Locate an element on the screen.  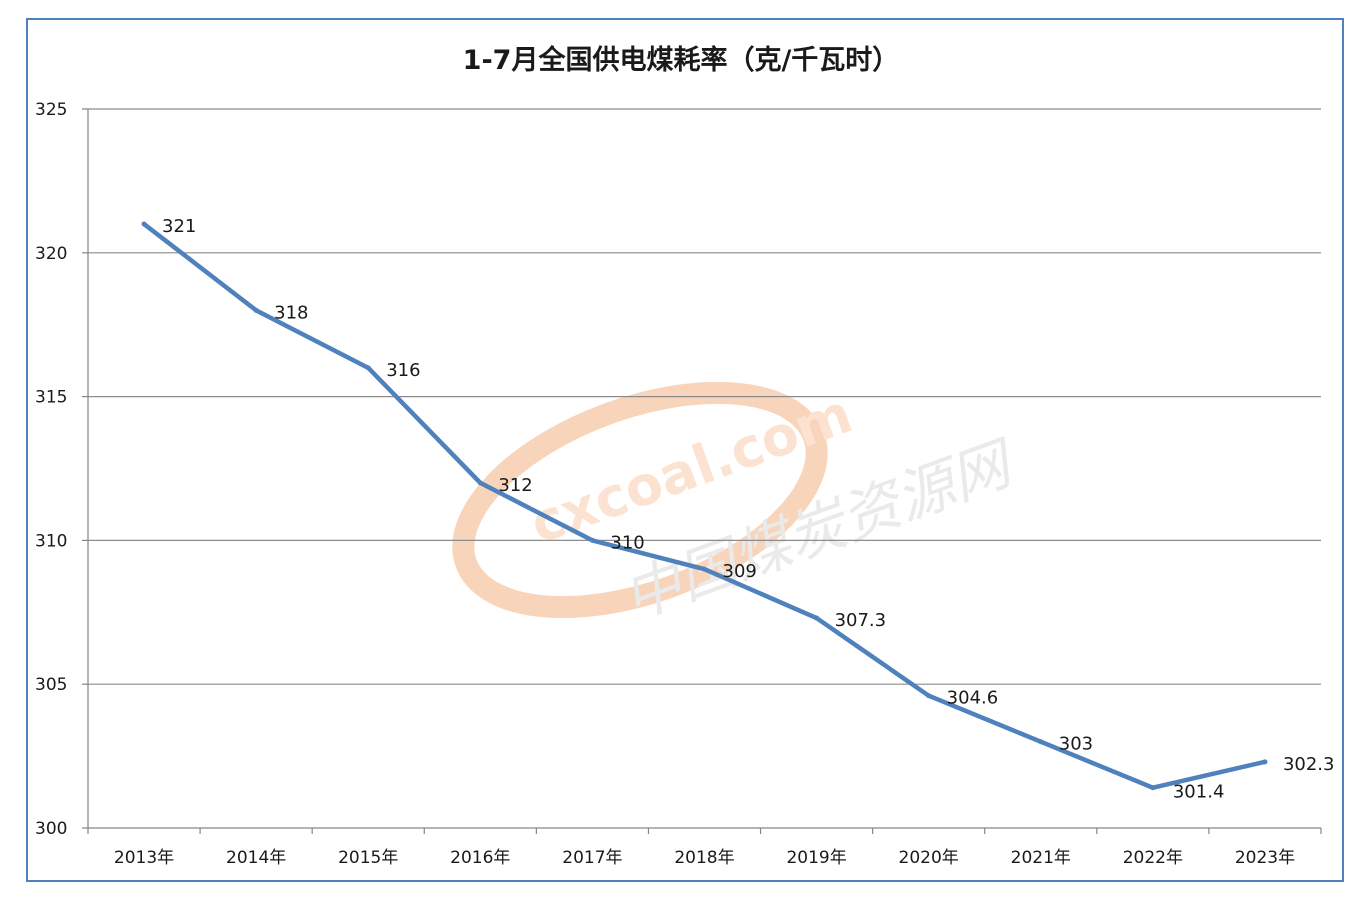
y-tick-label: 325 is located at coordinates (51, 110).